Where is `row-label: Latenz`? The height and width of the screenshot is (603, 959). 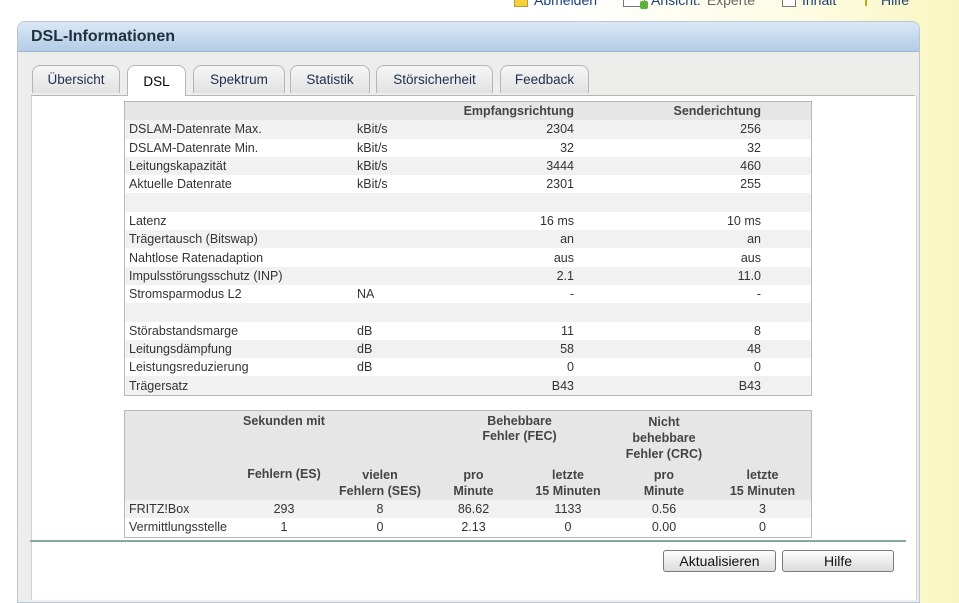 row-label: Latenz is located at coordinates (148, 220).